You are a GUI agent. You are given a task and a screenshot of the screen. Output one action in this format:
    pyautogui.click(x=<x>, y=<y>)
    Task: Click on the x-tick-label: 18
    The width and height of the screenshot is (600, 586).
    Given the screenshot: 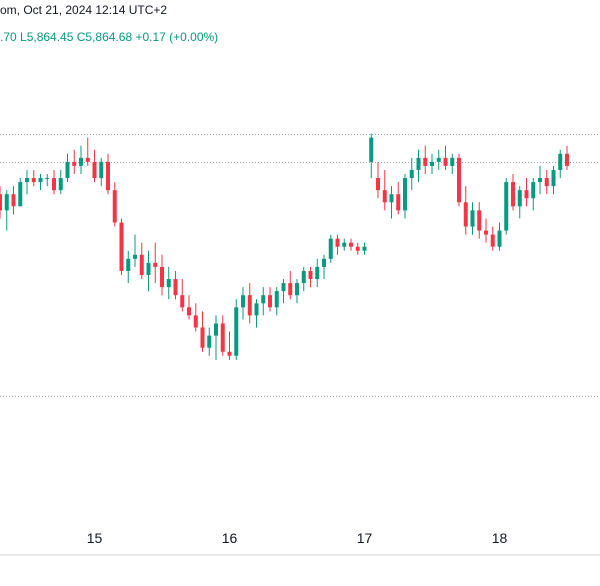 What is the action you would take?
    pyautogui.click(x=500, y=538)
    